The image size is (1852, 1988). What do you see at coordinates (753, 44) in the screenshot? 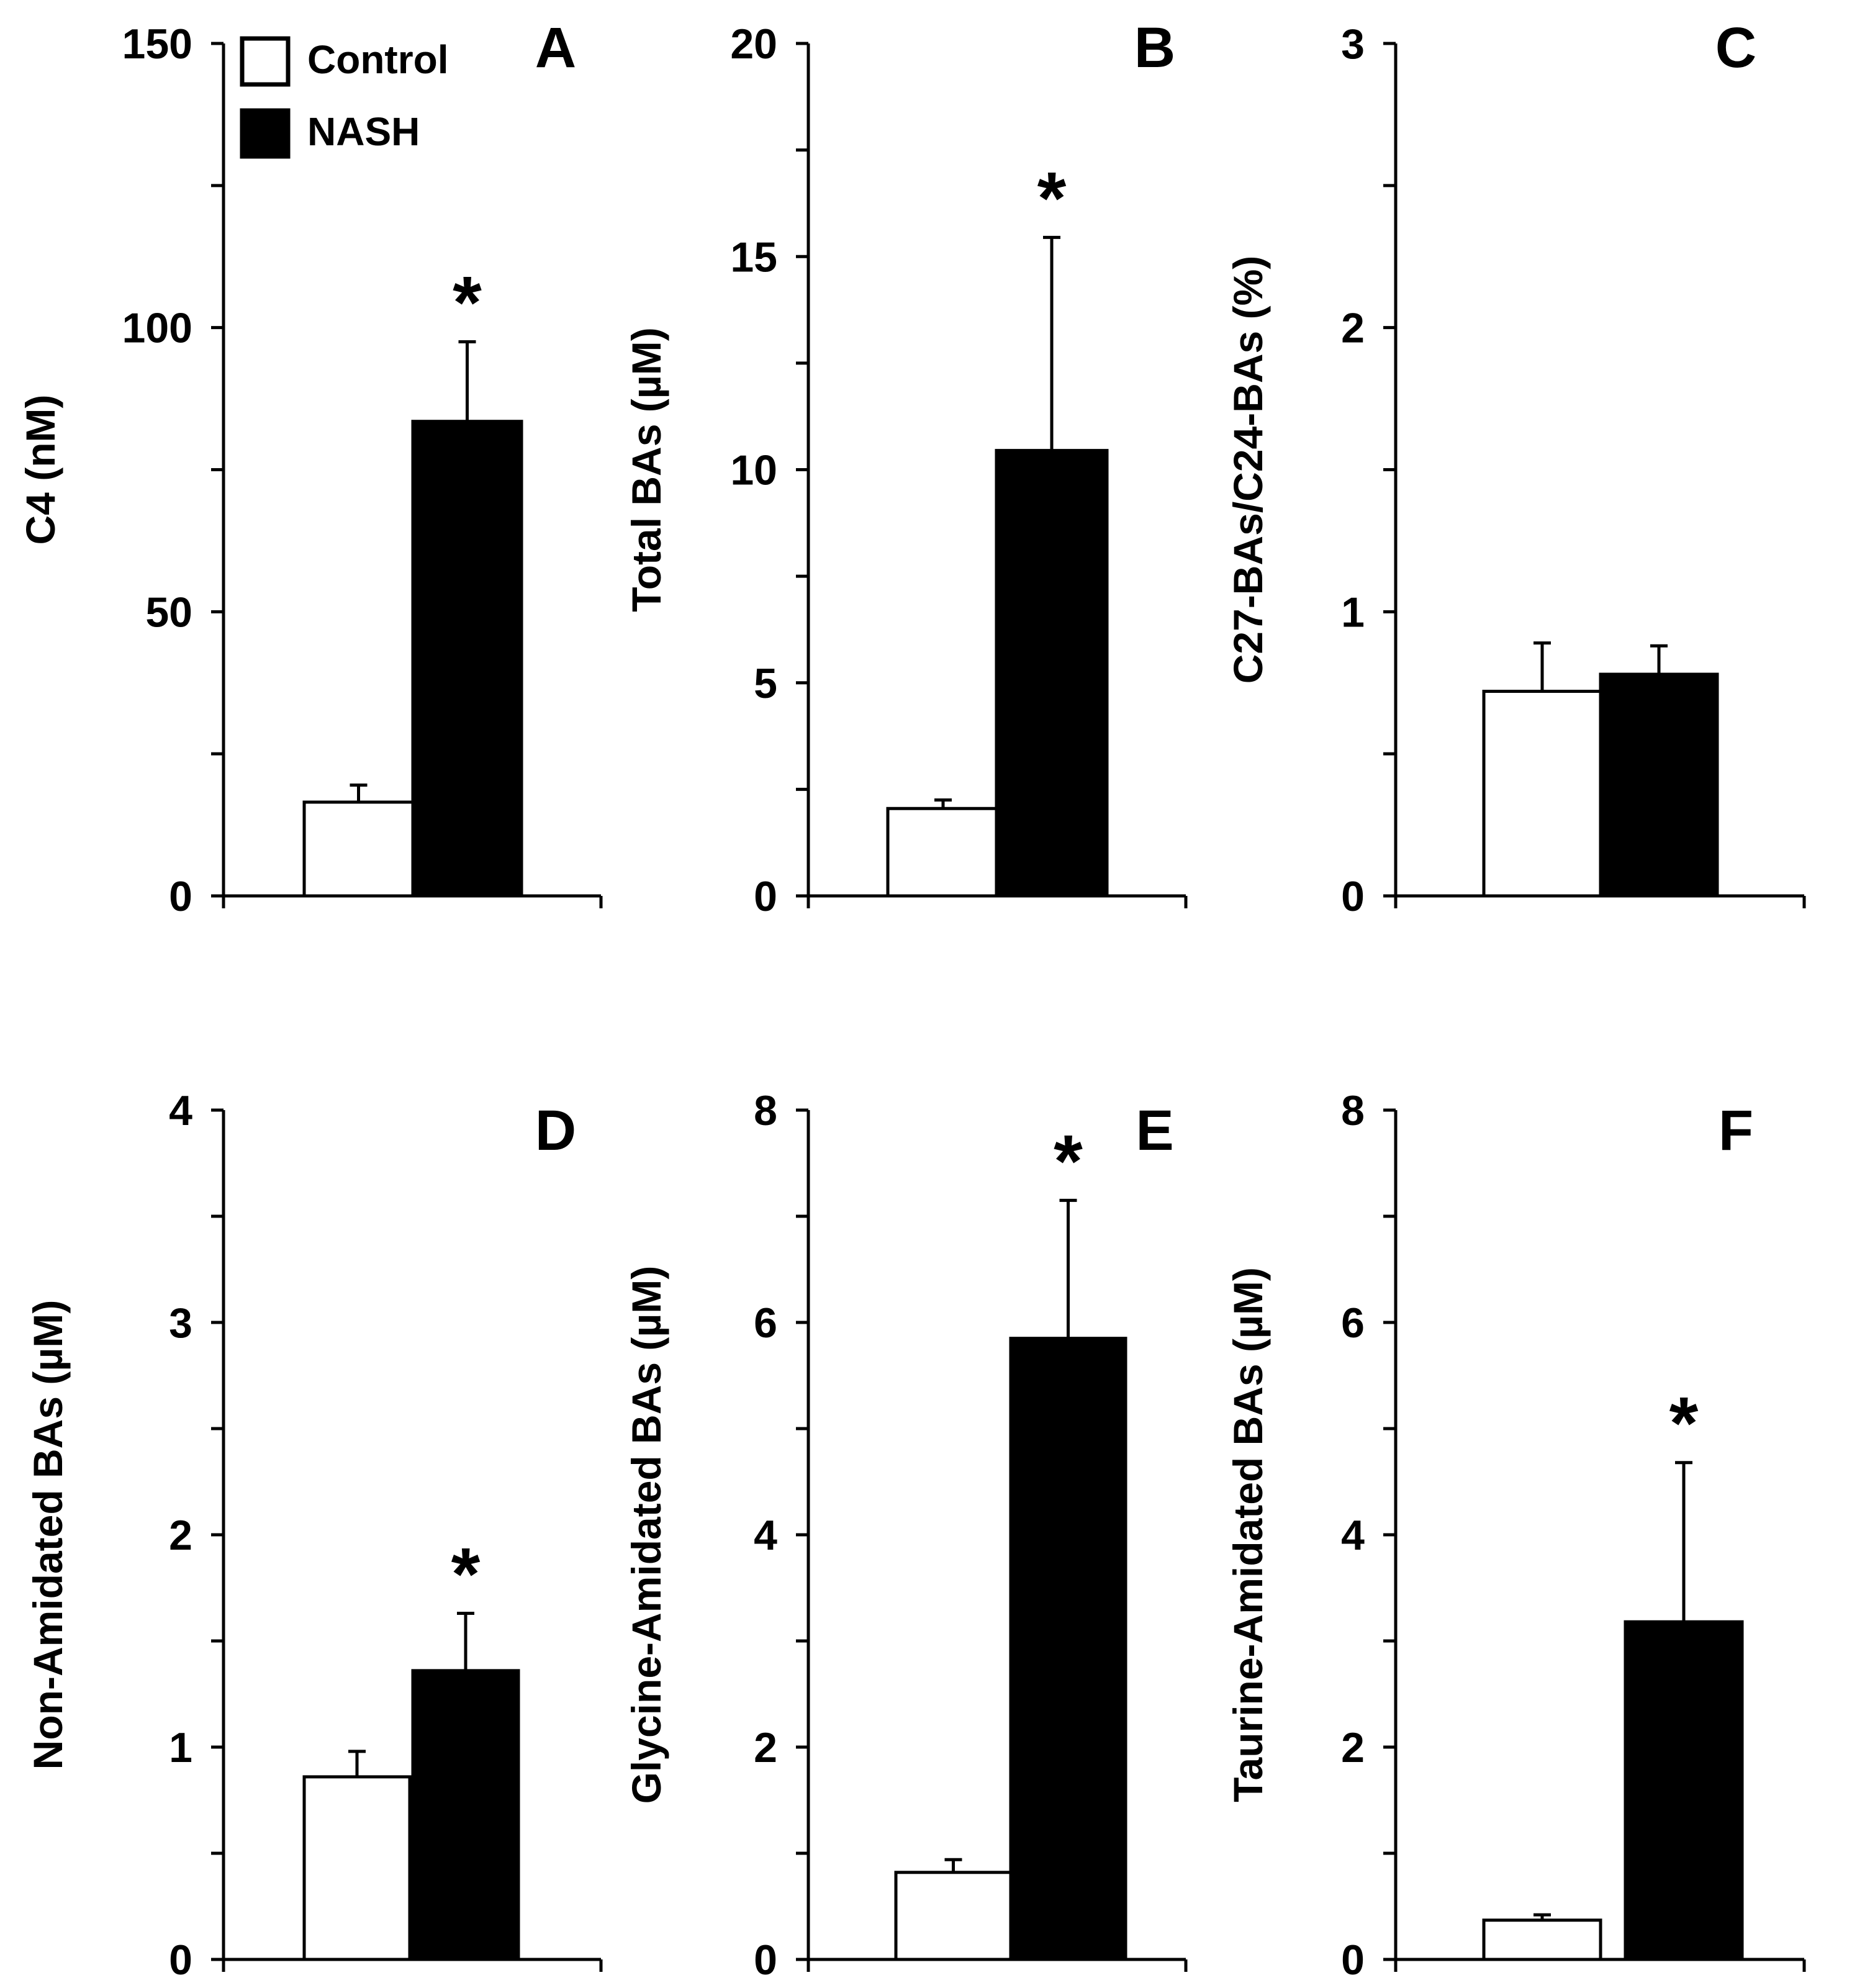
I see `y-tick-label-b: 20` at bounding box center [753, 44].